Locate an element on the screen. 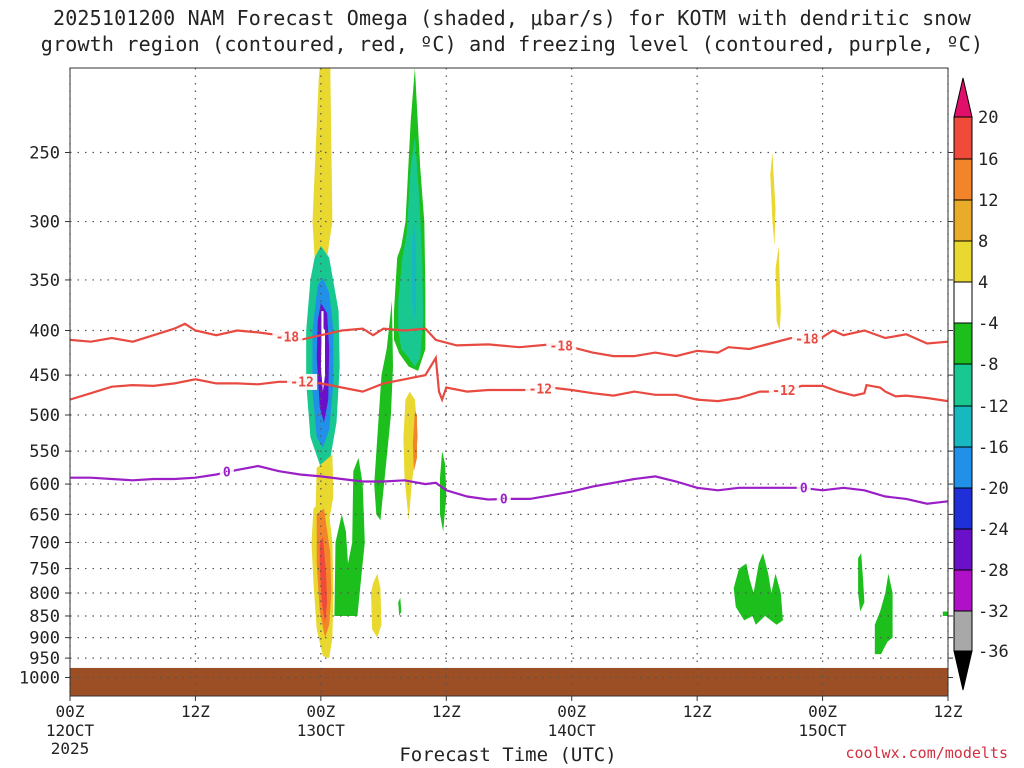 Image resolution: width=1024 pixels, height=768 pixels. y-tick-label: 1000 is located at coordinates (39, 679).